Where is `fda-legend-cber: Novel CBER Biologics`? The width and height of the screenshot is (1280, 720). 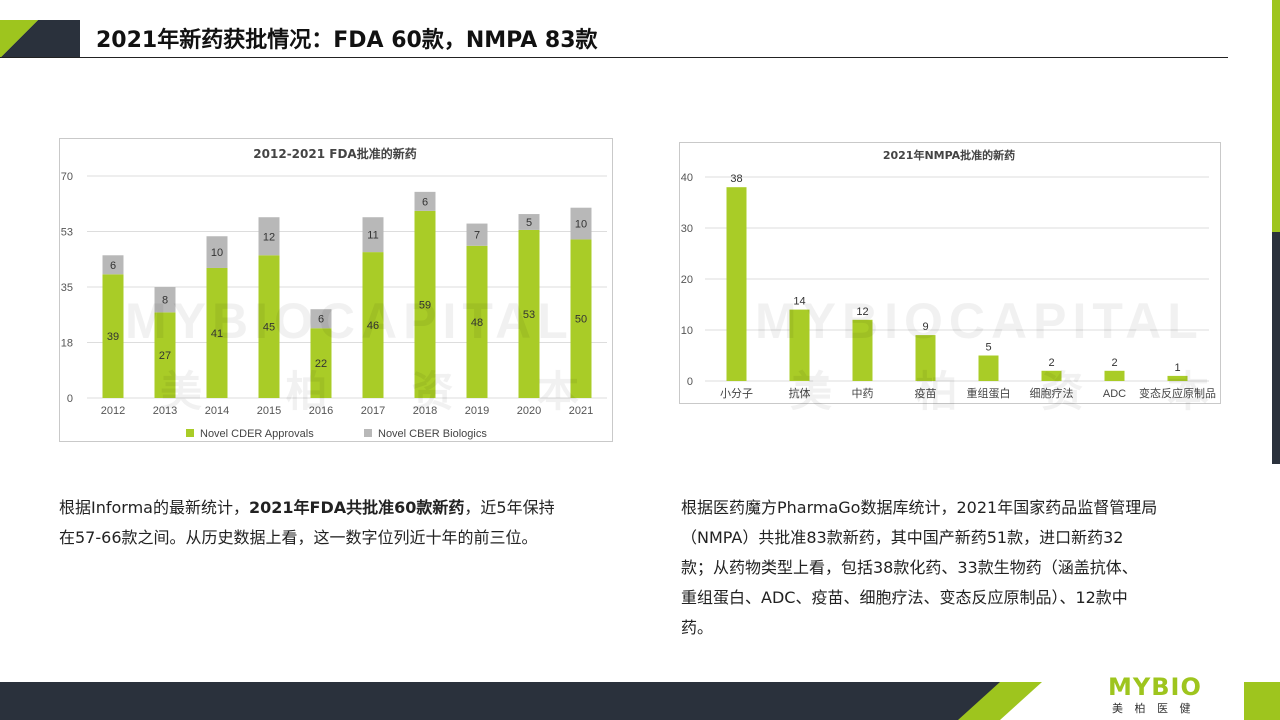 fda-legend-cber: Novel CBER Biologics is located at coordinates (425, 434).